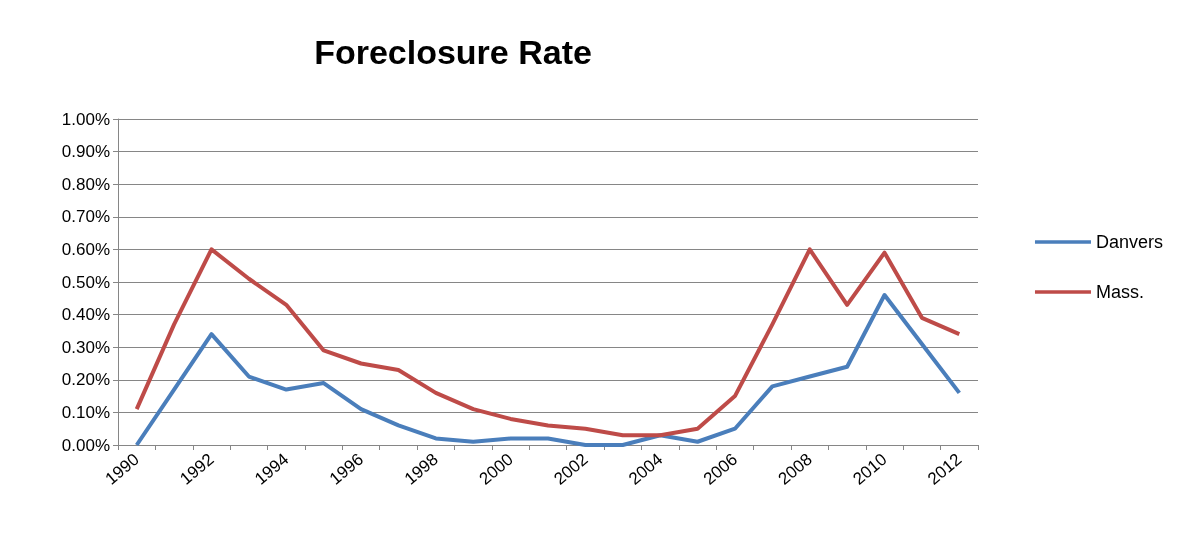 The image size is (1188, 534). What do you see at coordinates (85, 347) in the screenshot?
I see `y-tick-label: 0.30%` at bounding box center [85, 347].